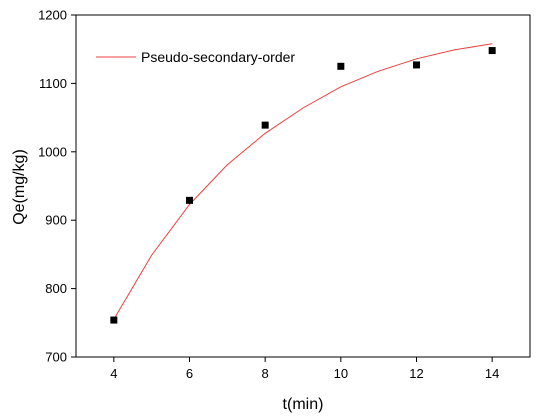  I want to click on legend-label: Pseudo-secondary-order, so click(218, 57).